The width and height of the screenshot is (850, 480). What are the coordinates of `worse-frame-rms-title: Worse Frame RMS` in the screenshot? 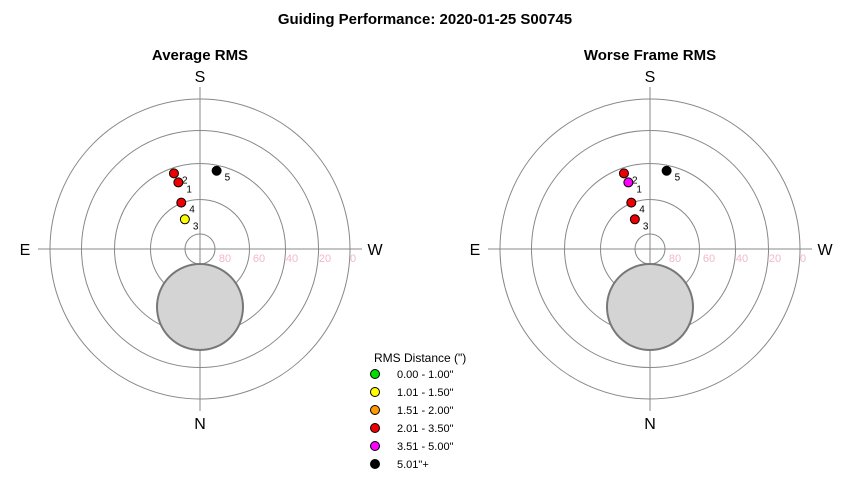 It's located at (650, 55).